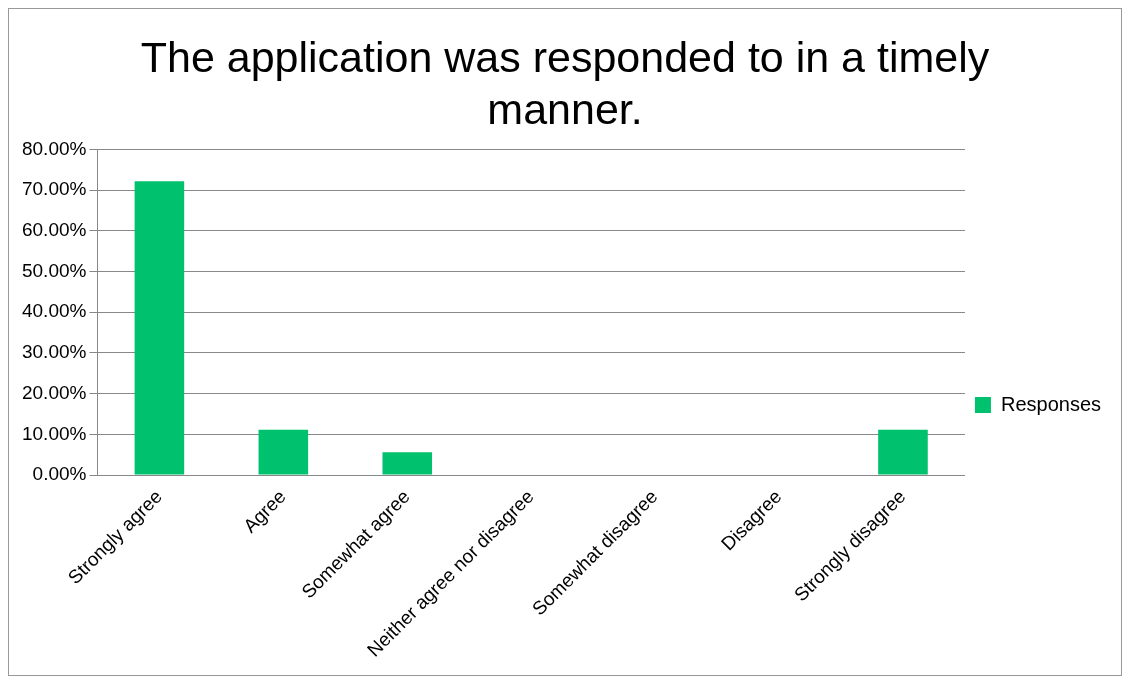 Image resolution: width=1130 pixels, height=684 pixels. I want to click on y-tick-label: 10.00%, so click(54, 433).